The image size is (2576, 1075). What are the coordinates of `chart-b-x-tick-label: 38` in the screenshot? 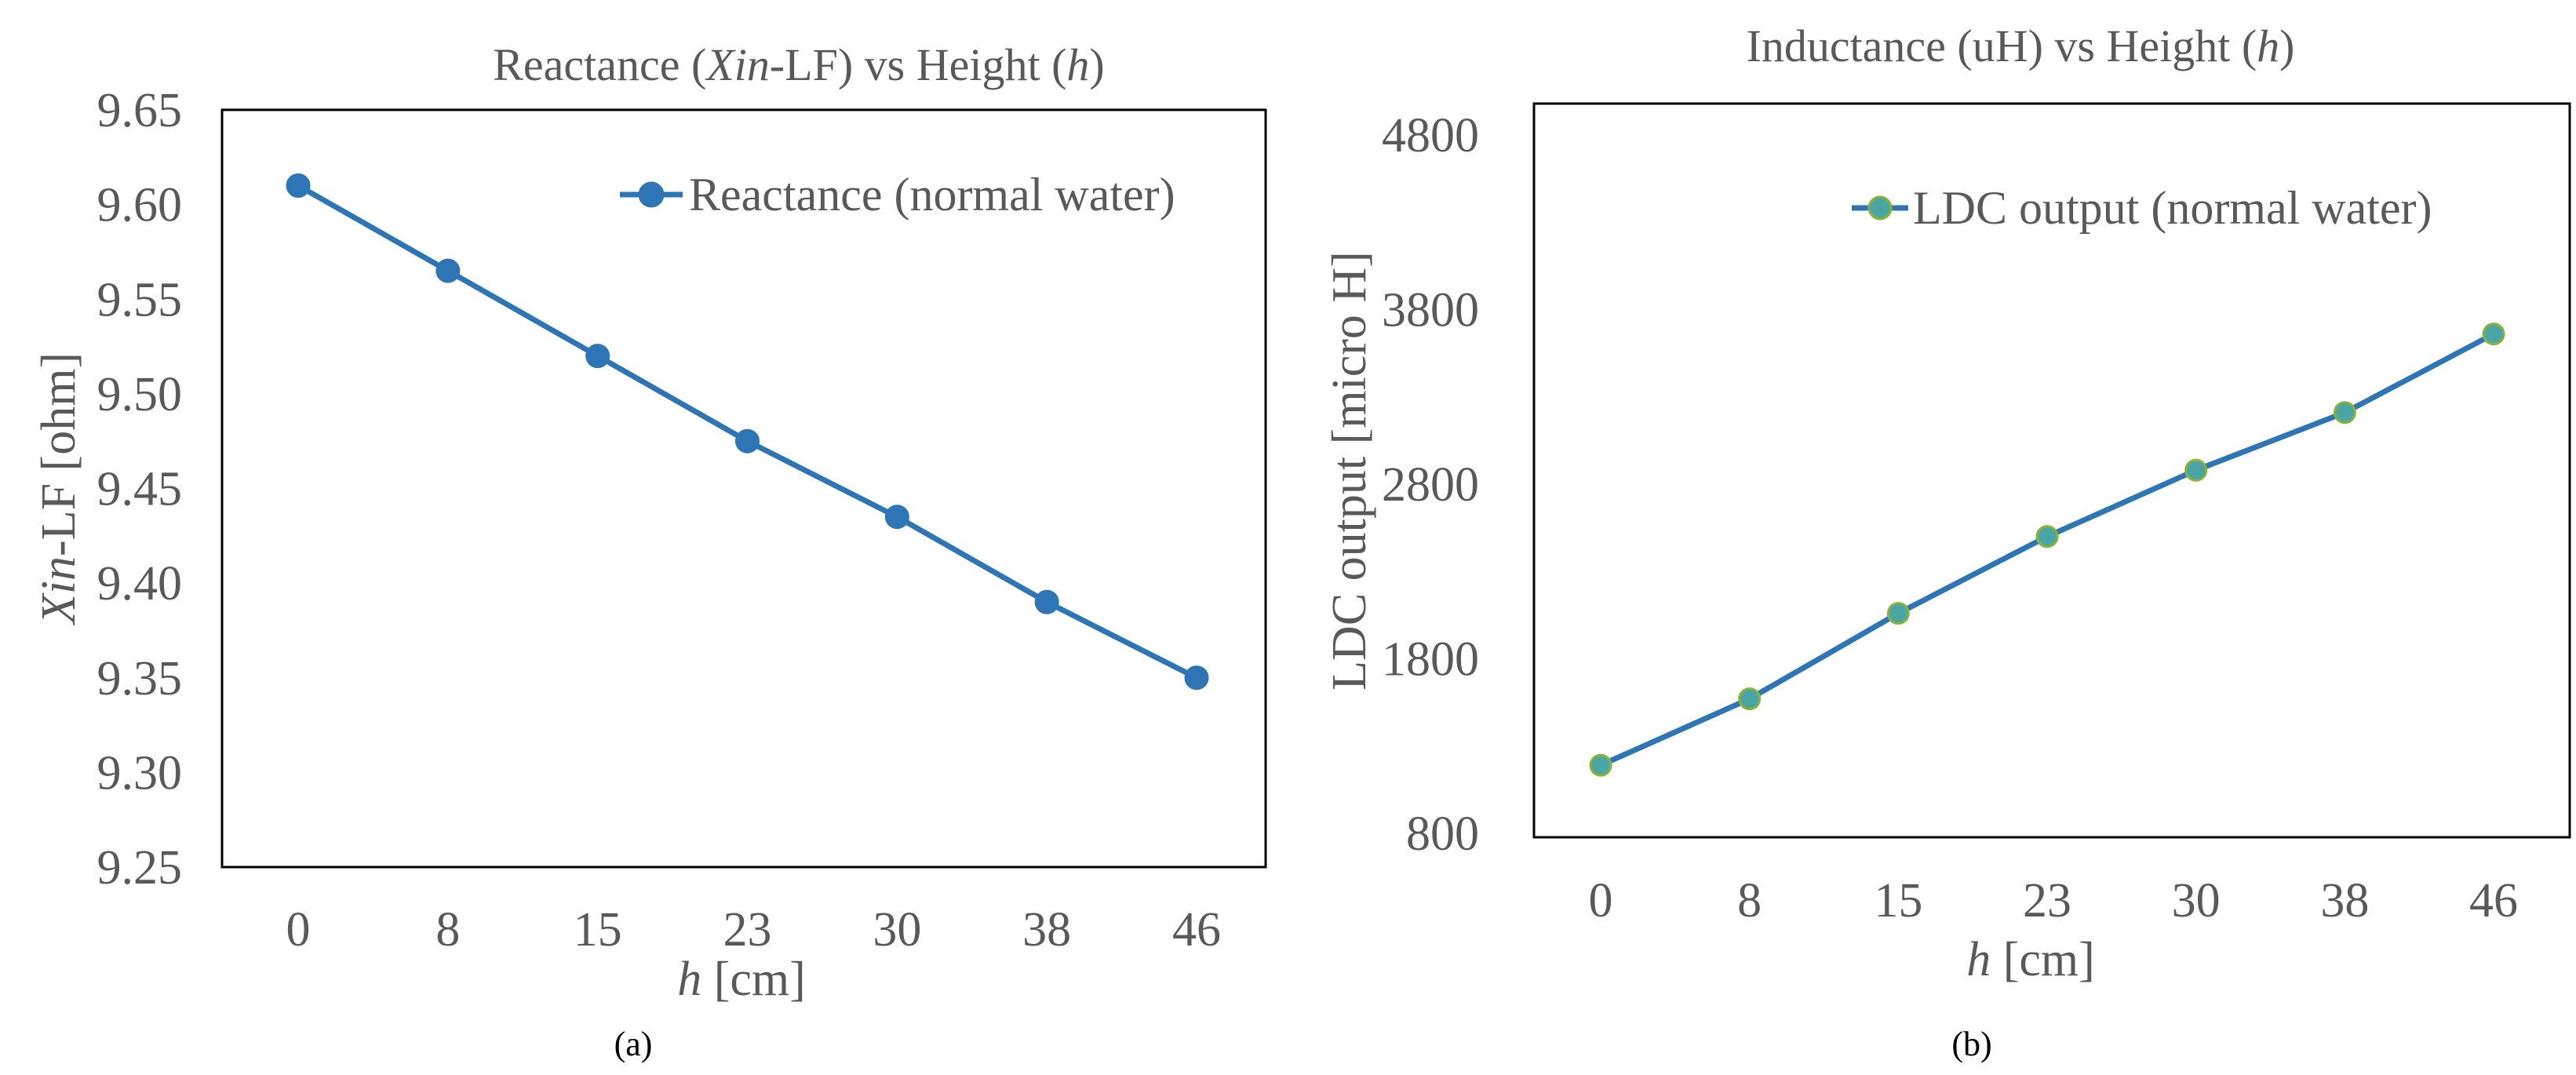 It's located at (2344, 900).